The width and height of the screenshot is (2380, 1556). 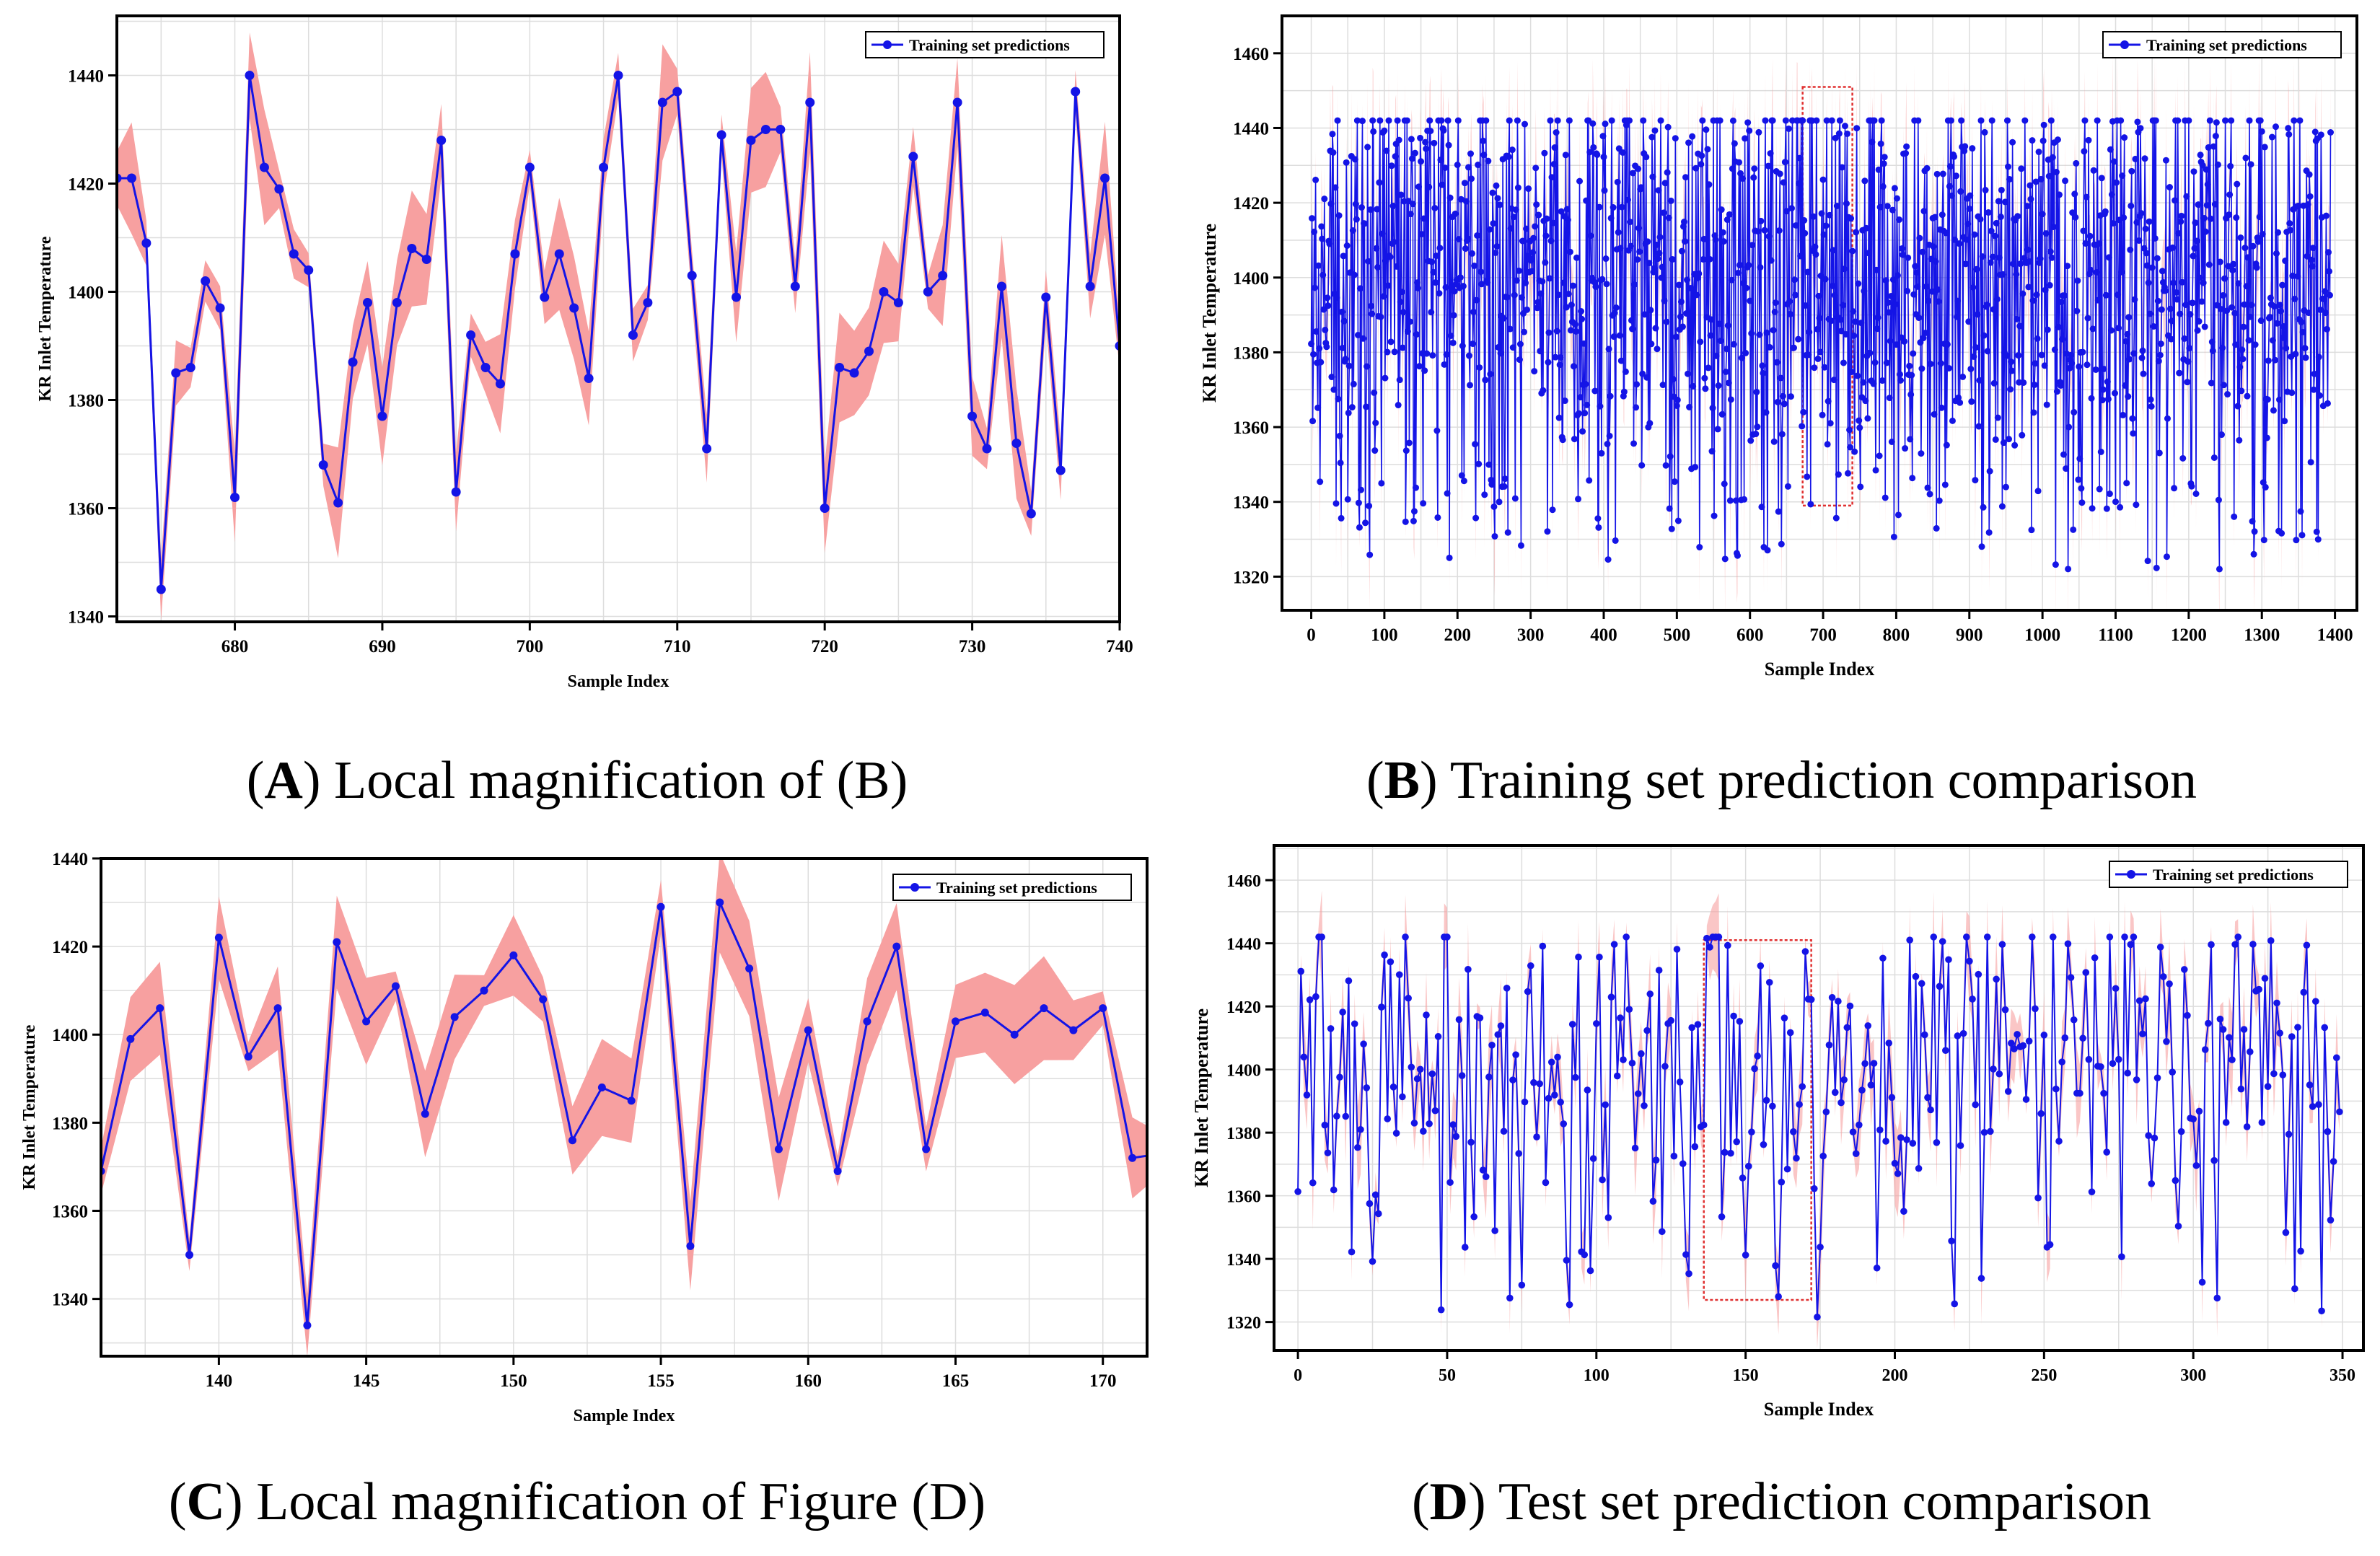 What do you see at coordinates (1251, 129) in the screenshot?
I see `y-tick-label: 1440` at bounding box center [1251, 129].